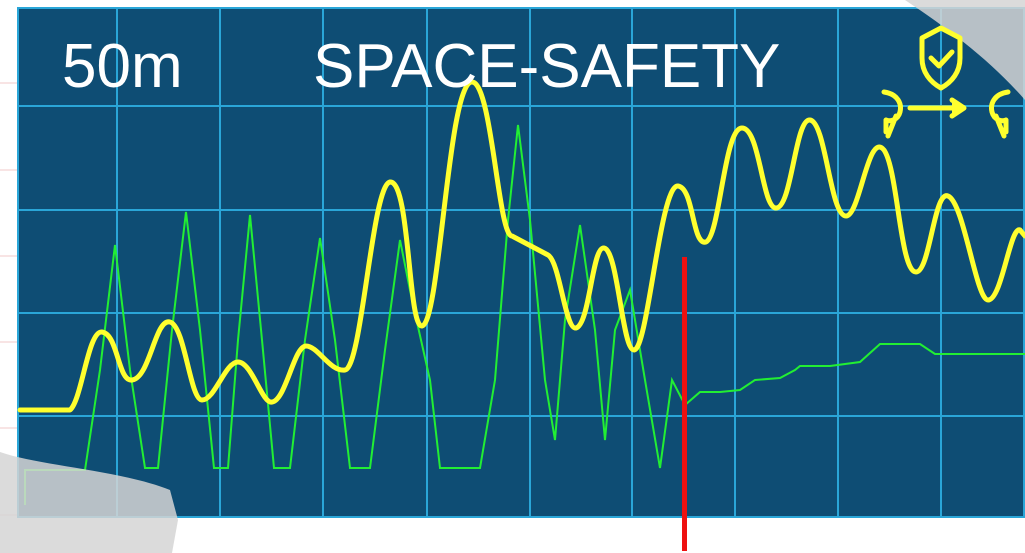  What do you see at coordinates (684, 404) in the screenshot?
I see `position-marker` at bounding box center [684, 404].